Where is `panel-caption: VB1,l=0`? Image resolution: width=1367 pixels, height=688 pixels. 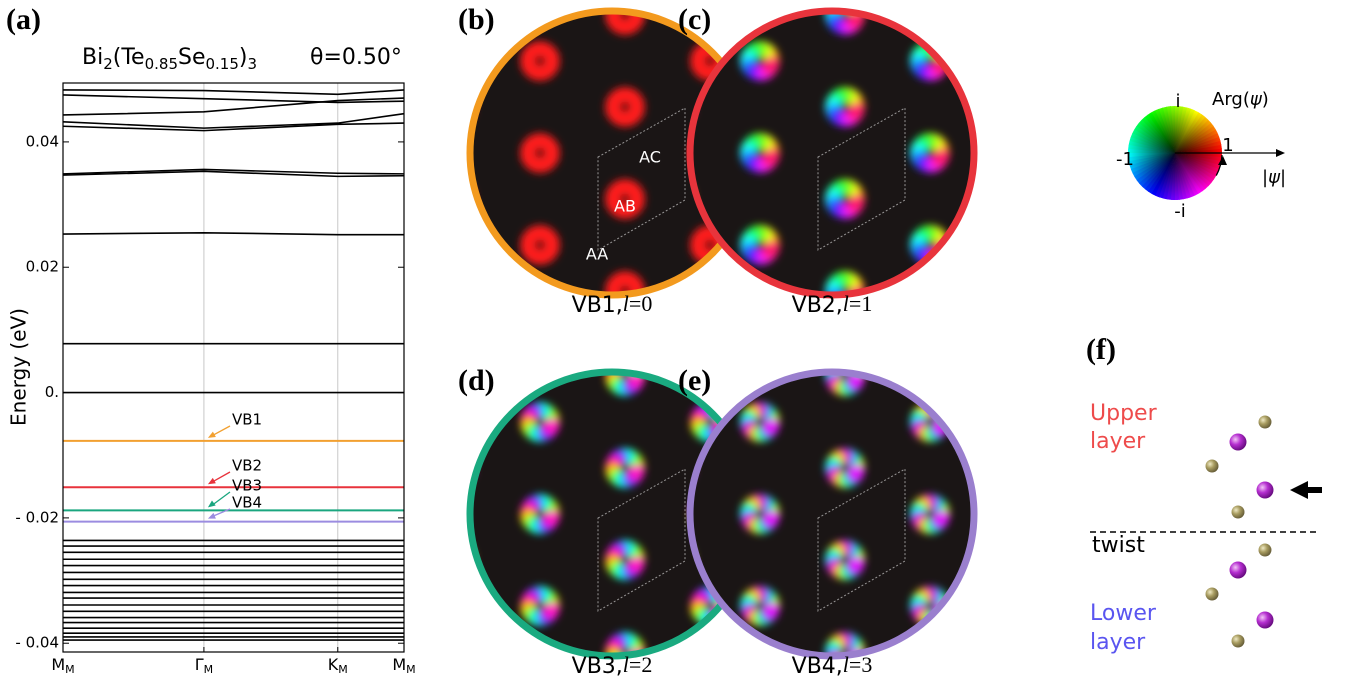
panel-caption: VB1,l=0 is located at coordinates (612, 304).